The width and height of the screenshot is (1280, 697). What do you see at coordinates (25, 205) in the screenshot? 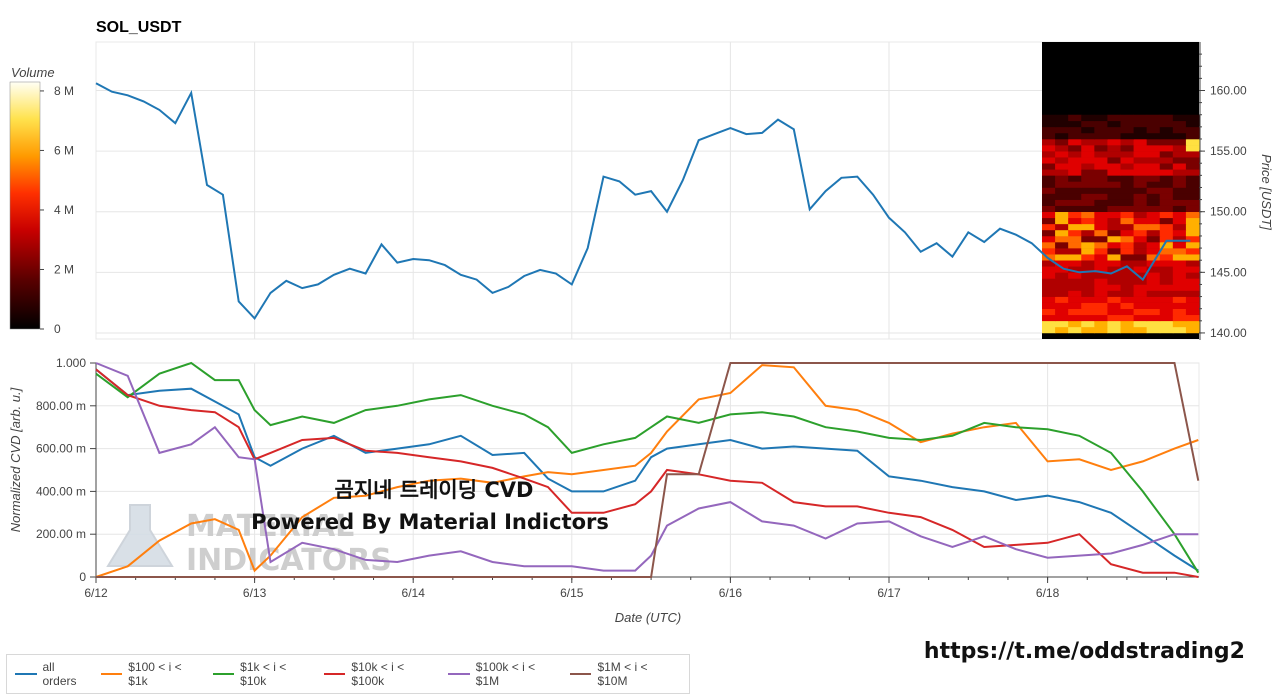
I see `colorbar-gradient` at bounding box center [25, 205].